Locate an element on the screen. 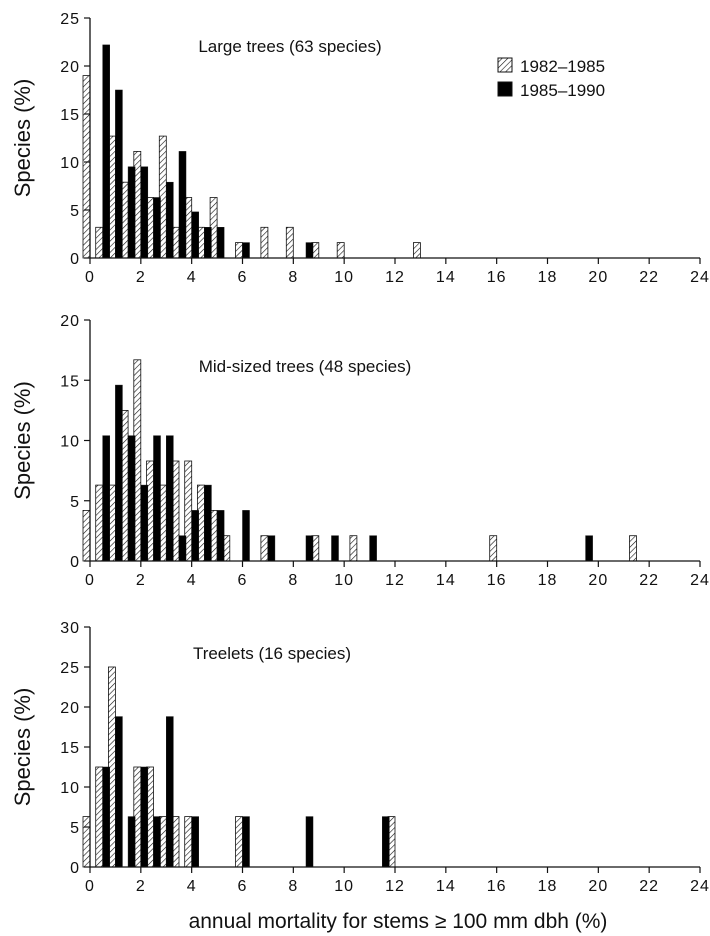  legend-label: 1985–1990 is located at coordinates (562, 90).